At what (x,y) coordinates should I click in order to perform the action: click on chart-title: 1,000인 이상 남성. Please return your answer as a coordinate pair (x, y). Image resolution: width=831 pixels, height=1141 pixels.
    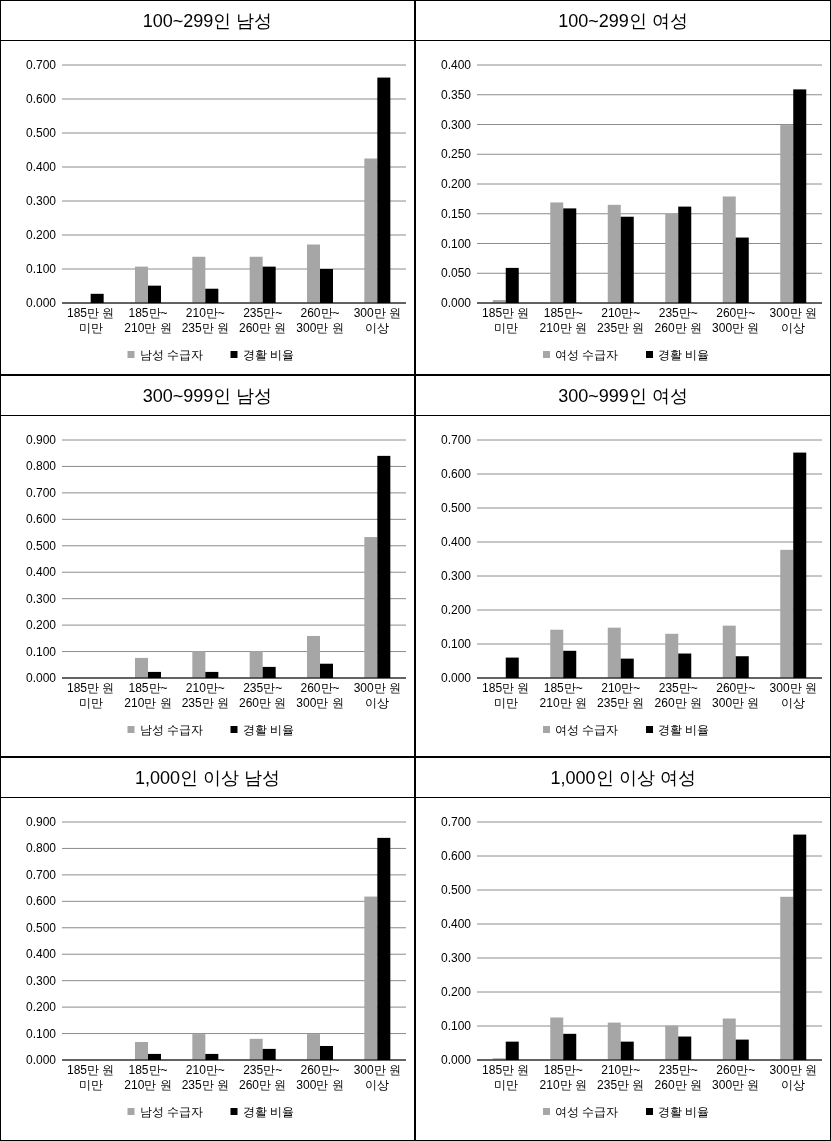
    Looking at the image, I should click on (207, 778).